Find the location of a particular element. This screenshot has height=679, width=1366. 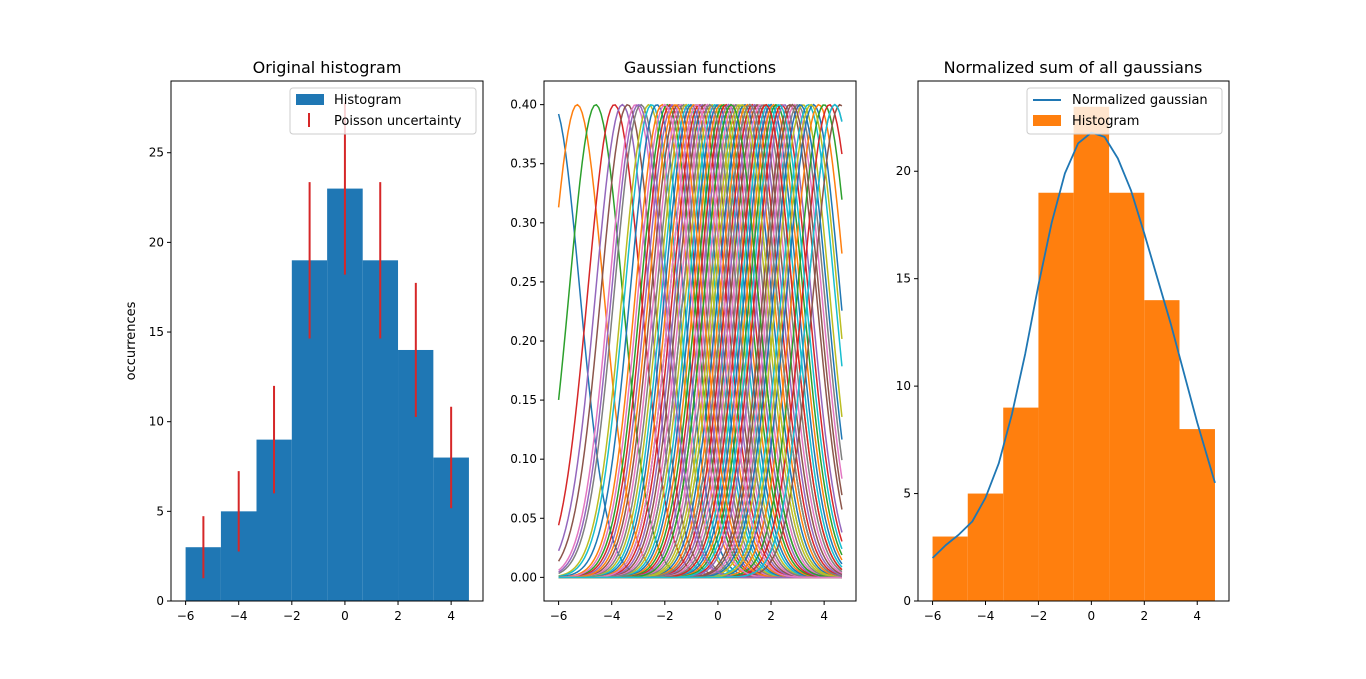

normalized-gaussian-line is located at coordinates (1073, 345).